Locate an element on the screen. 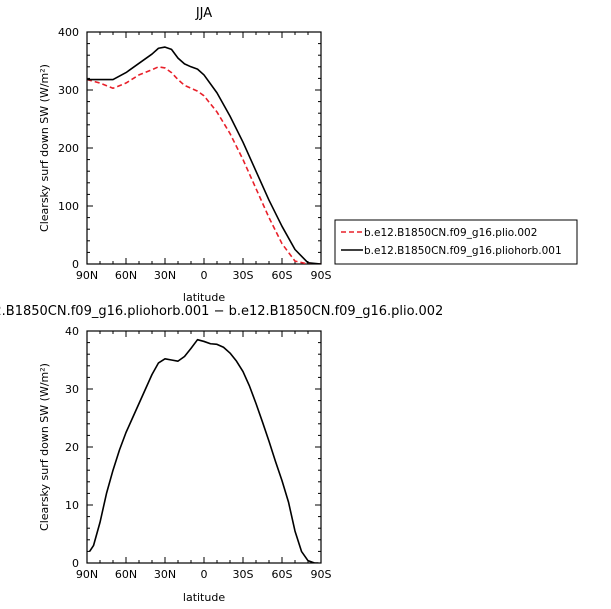 This screenshot has height=609, width=611. legend-entry-1: b.e12.B1850CN.f09_g16.plio.002 is located at coordinates (450, 233).